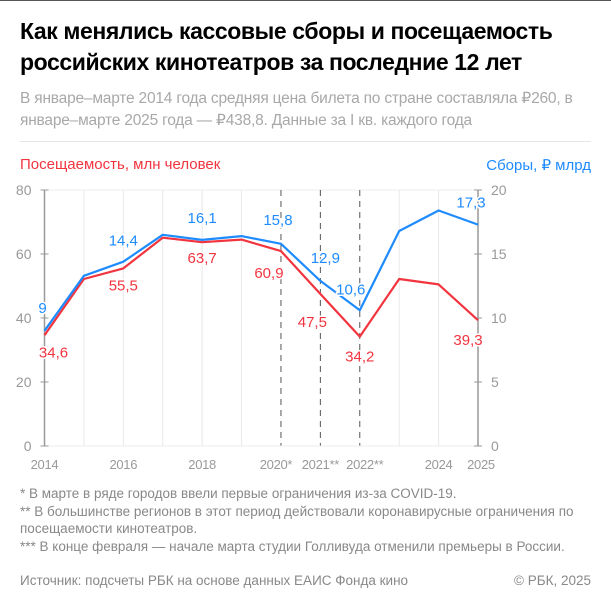 This screenshot has height=600, width=611. What do you see at coordinates (305, 167) in the screenshot?
I see `axis-legend: Посещаемость, млн человек Сборы, ₽ млрд` at bounding box center [305, 167].